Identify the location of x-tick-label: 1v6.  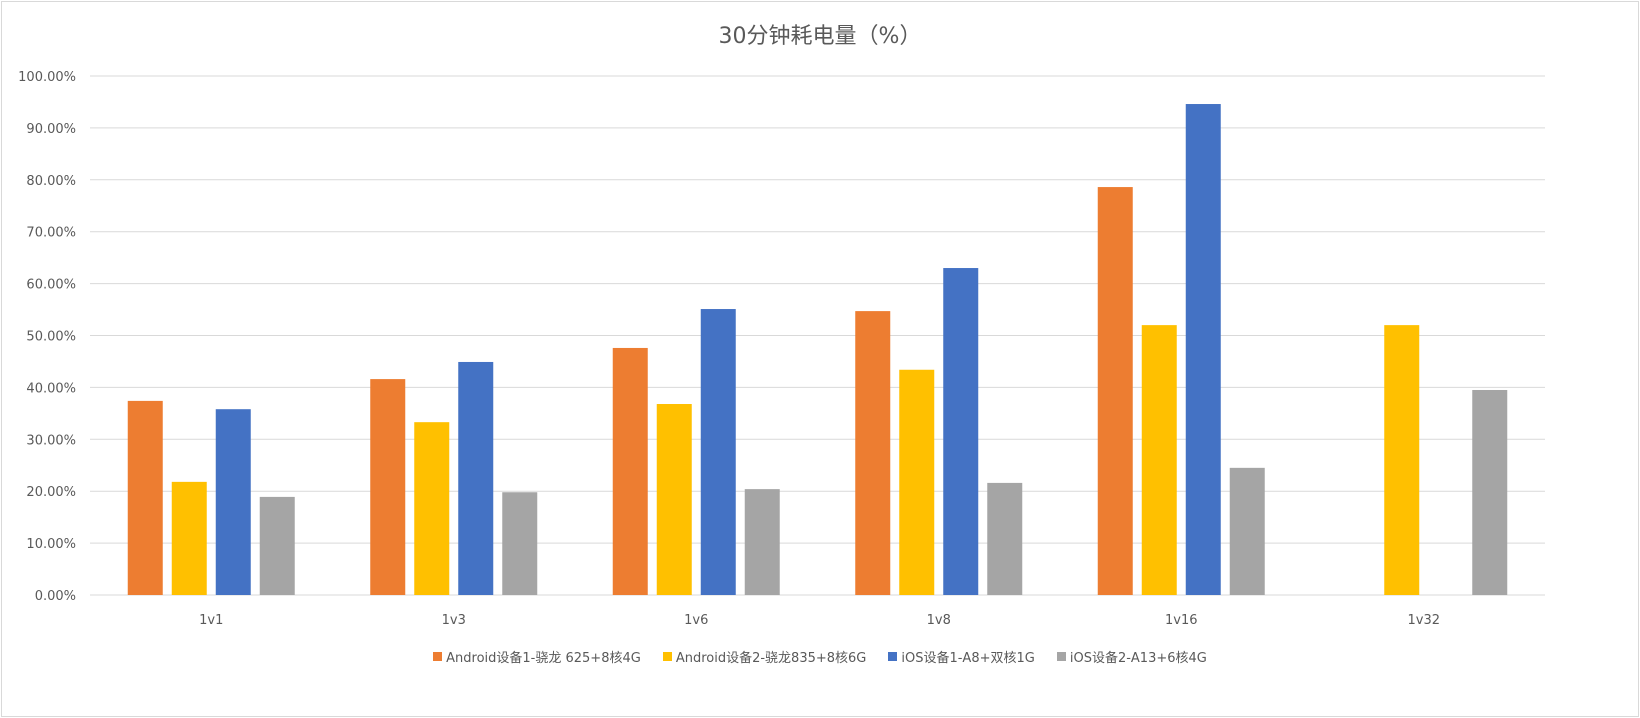
(696, 620).